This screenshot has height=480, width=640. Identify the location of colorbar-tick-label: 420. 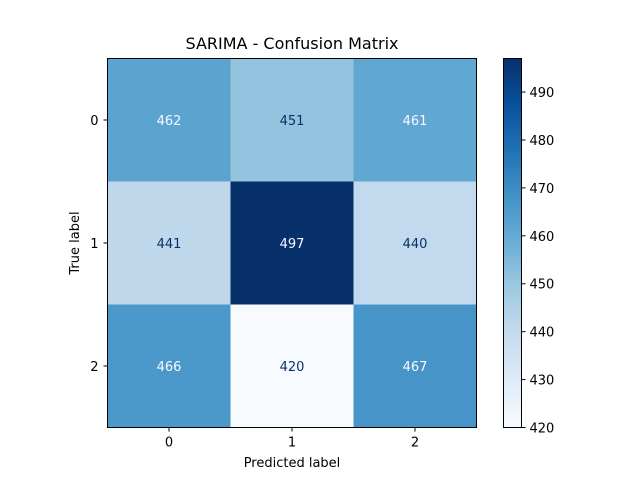
(542, 429).